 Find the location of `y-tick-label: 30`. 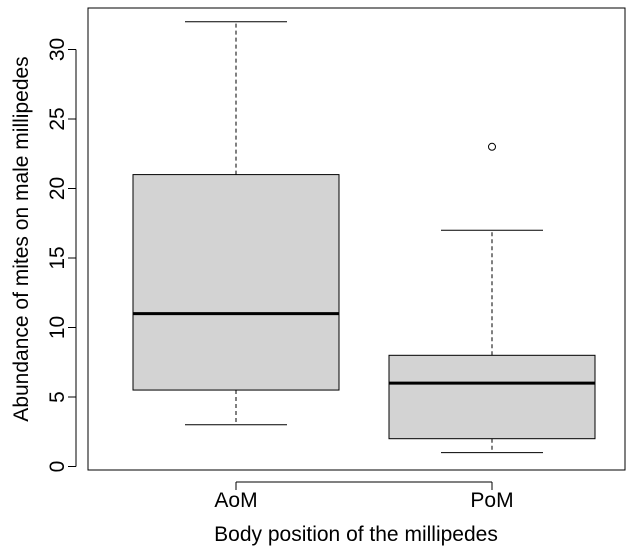

y-tick-label: 30 is located at coordinates (57, 49).